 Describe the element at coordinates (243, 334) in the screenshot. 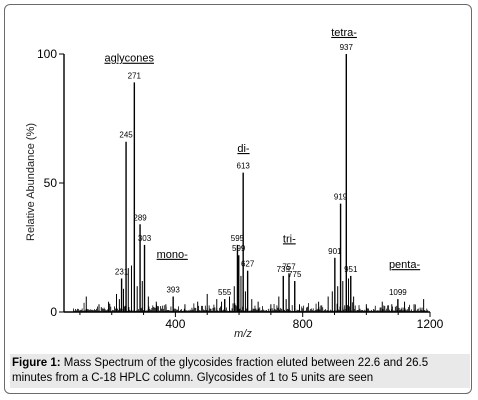

I see `x-axis-label: m/z` at that location.